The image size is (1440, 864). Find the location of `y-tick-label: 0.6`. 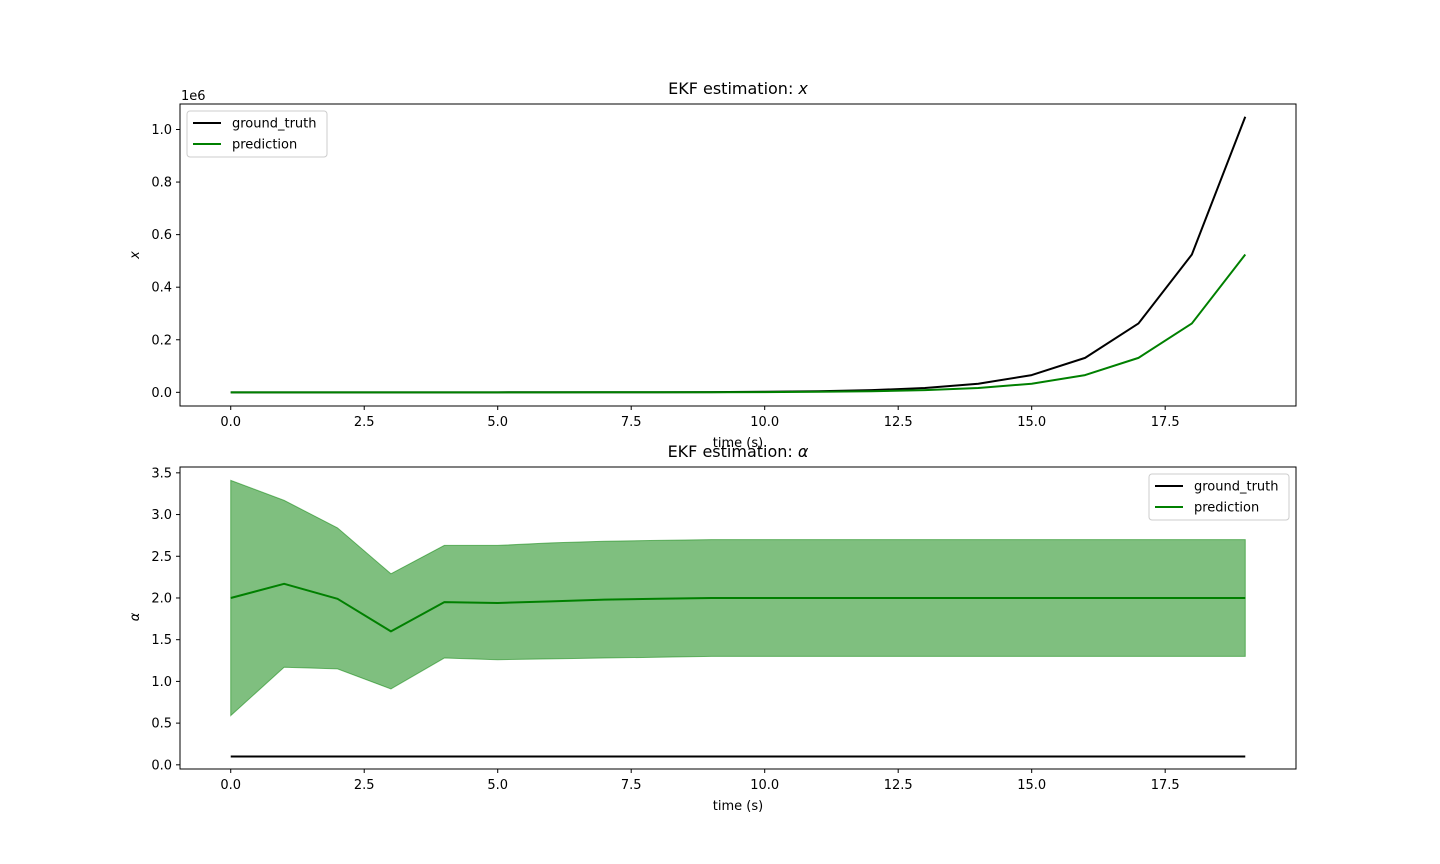

y-tick-label: 0.6 is located at coordinates (161, 235).